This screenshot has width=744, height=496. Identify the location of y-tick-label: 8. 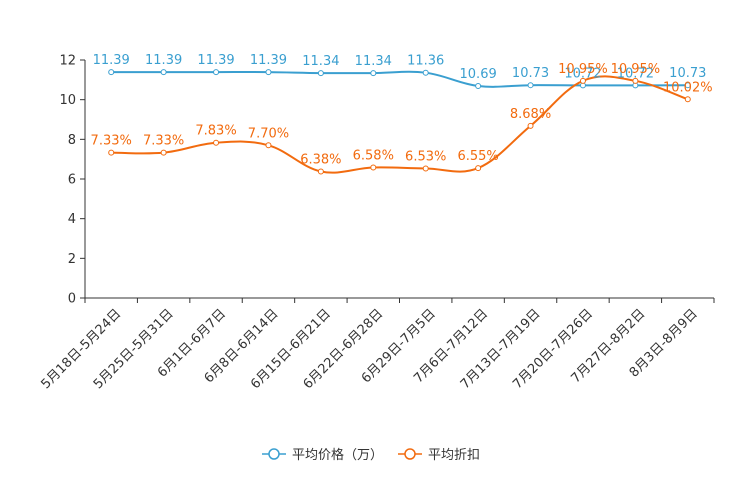
(72, 140).